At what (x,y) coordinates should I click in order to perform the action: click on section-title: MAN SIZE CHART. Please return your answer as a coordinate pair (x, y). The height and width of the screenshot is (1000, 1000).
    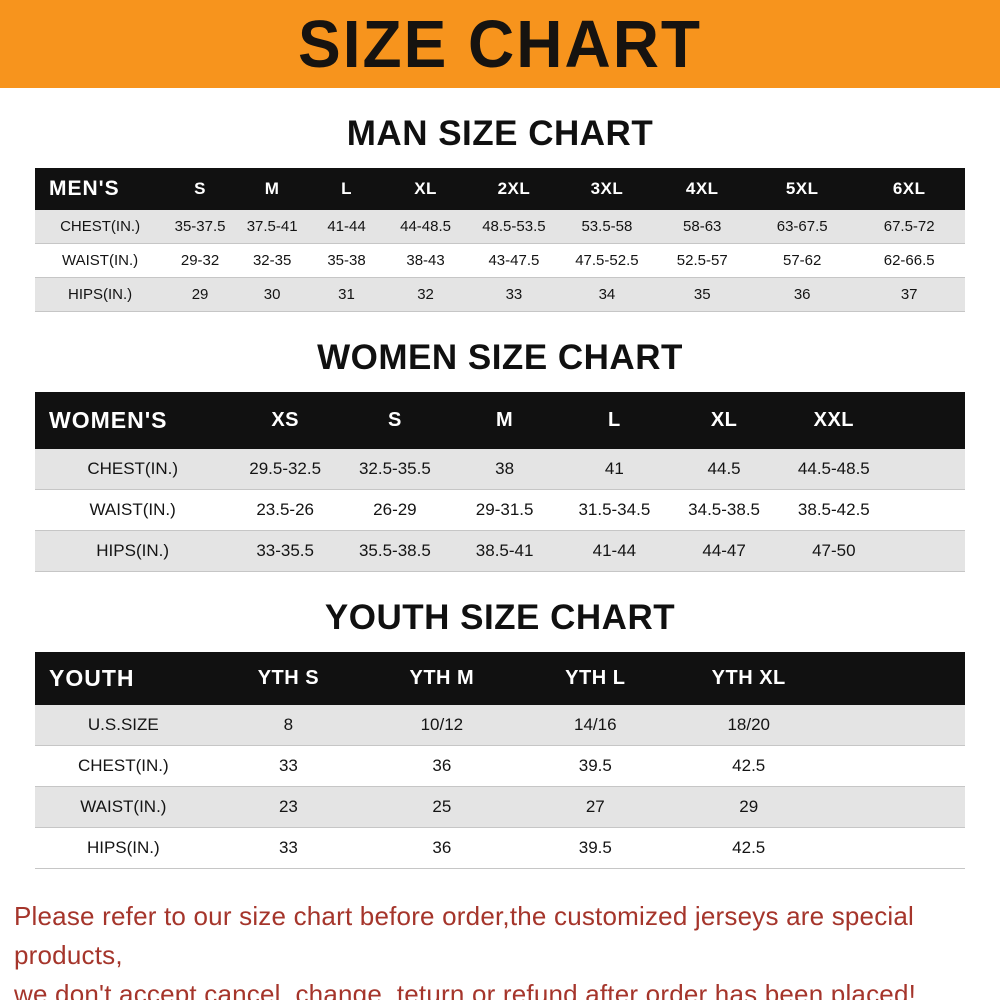
    Looking at the image, I should click on (500, 133).